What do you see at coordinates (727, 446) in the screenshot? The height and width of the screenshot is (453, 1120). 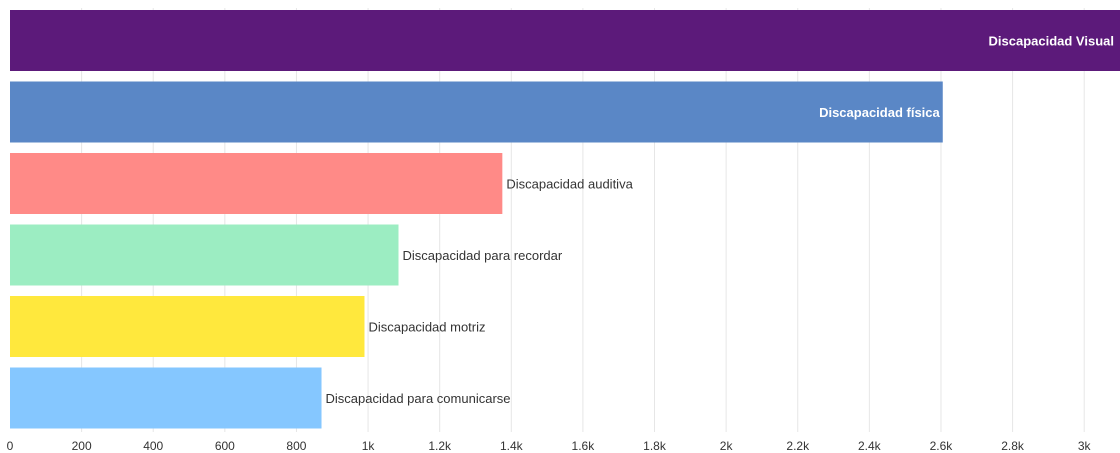 I see `x-tick-label: 2k` at bounding box center [727, 446].